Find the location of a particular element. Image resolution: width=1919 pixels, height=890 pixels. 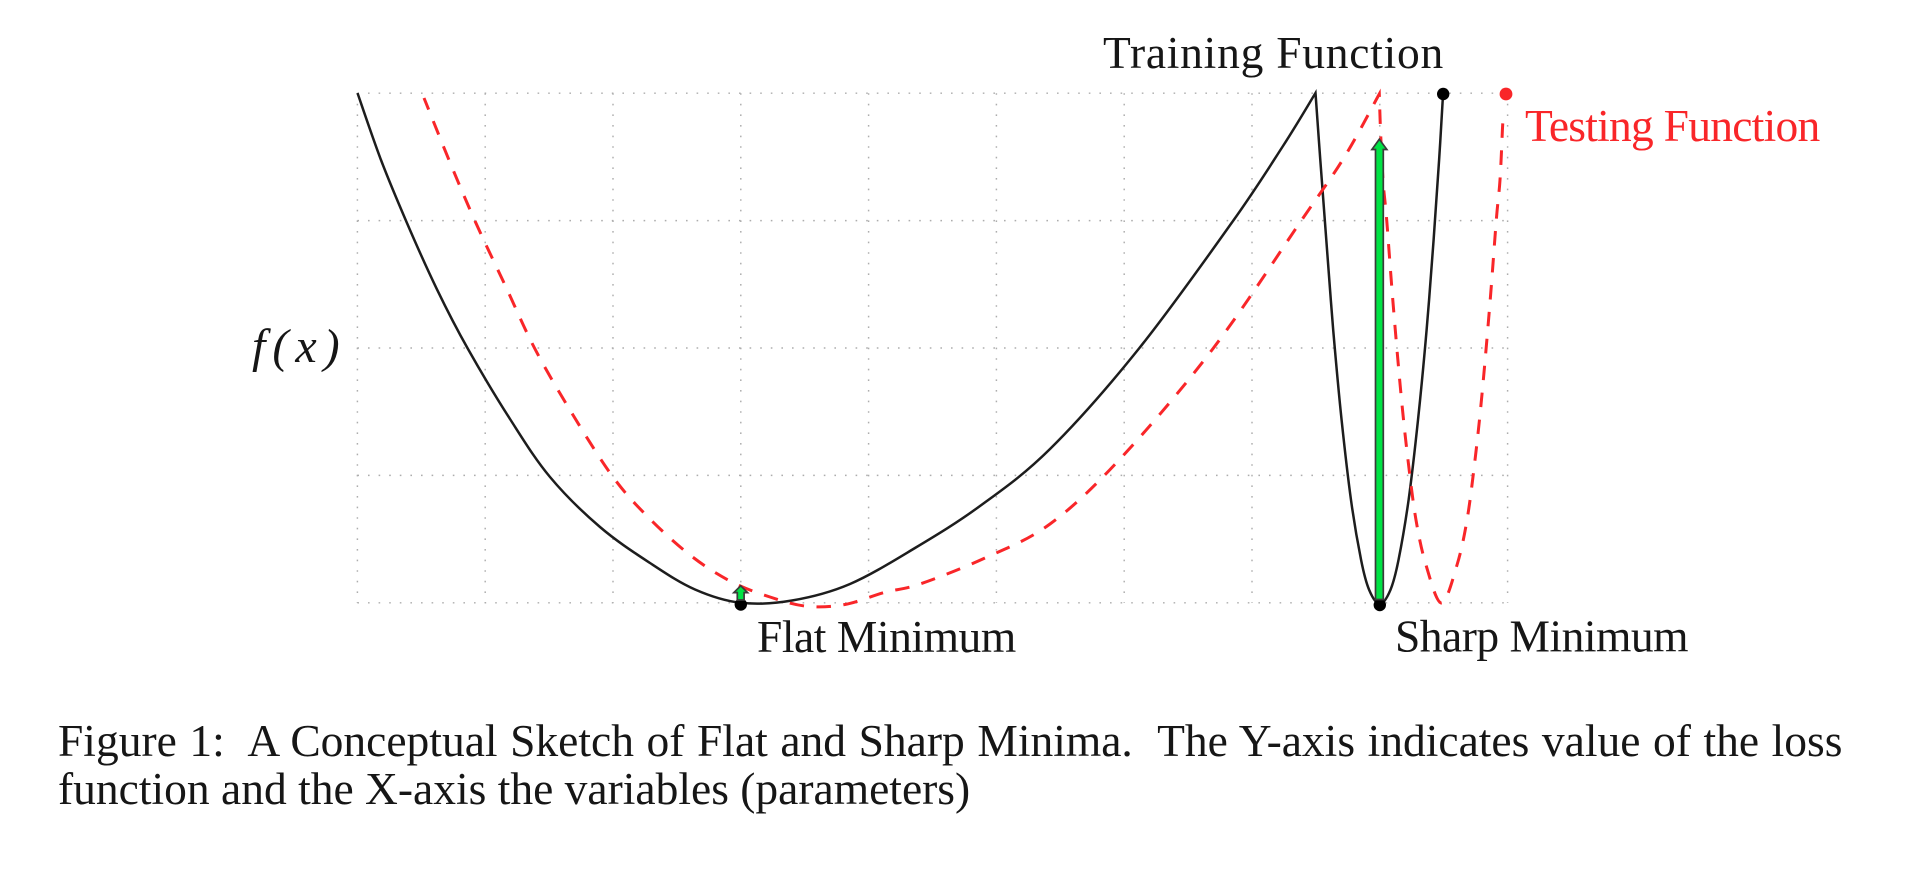

svg-text: f(x) is located at coordinates (299, 346).